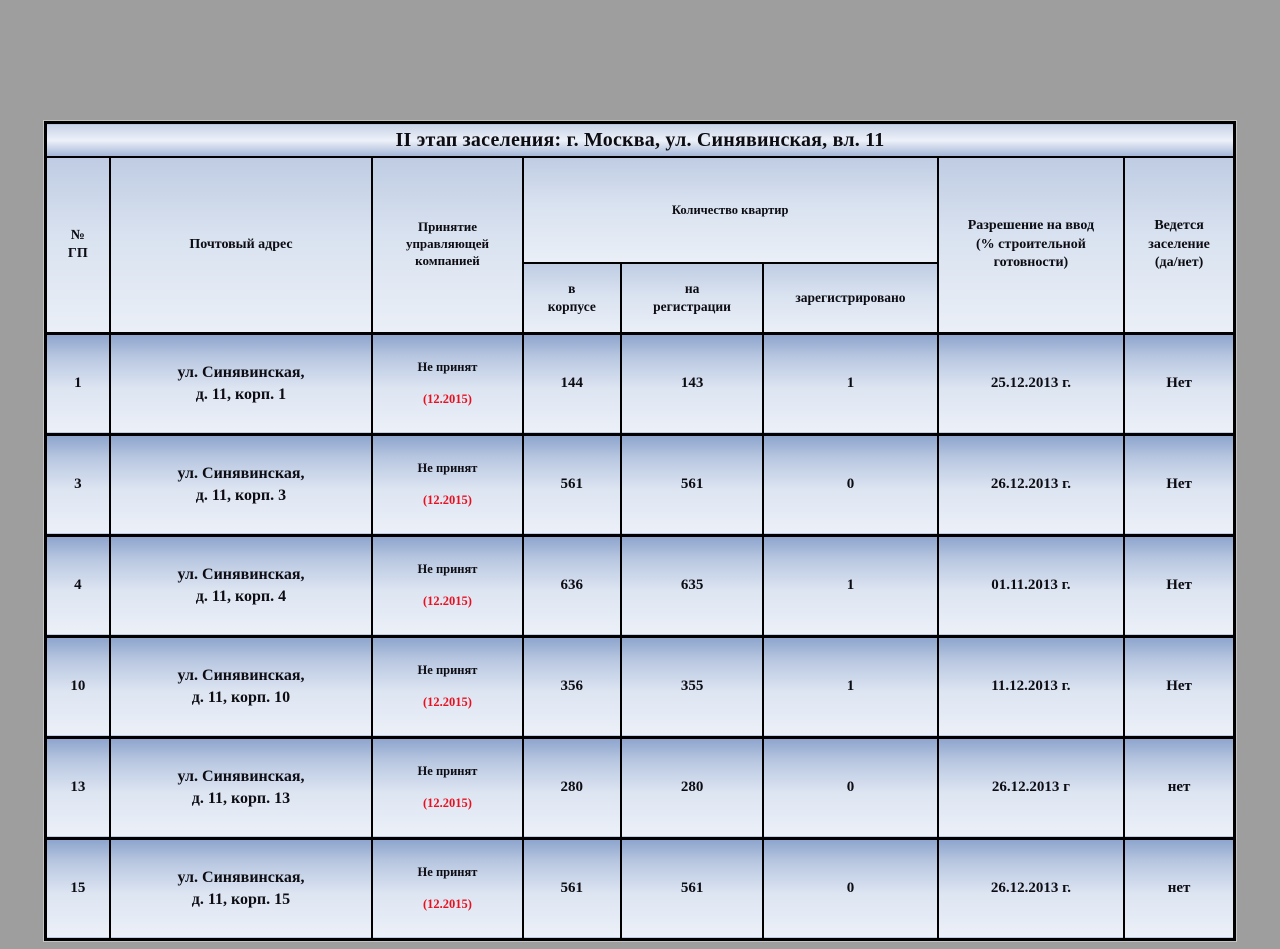 Image resolution: width=1280 pixels, height=949 pixels. I want to click on cell-address: ул. Синявинская, д. 11, корп. 10, so click(241, 686).